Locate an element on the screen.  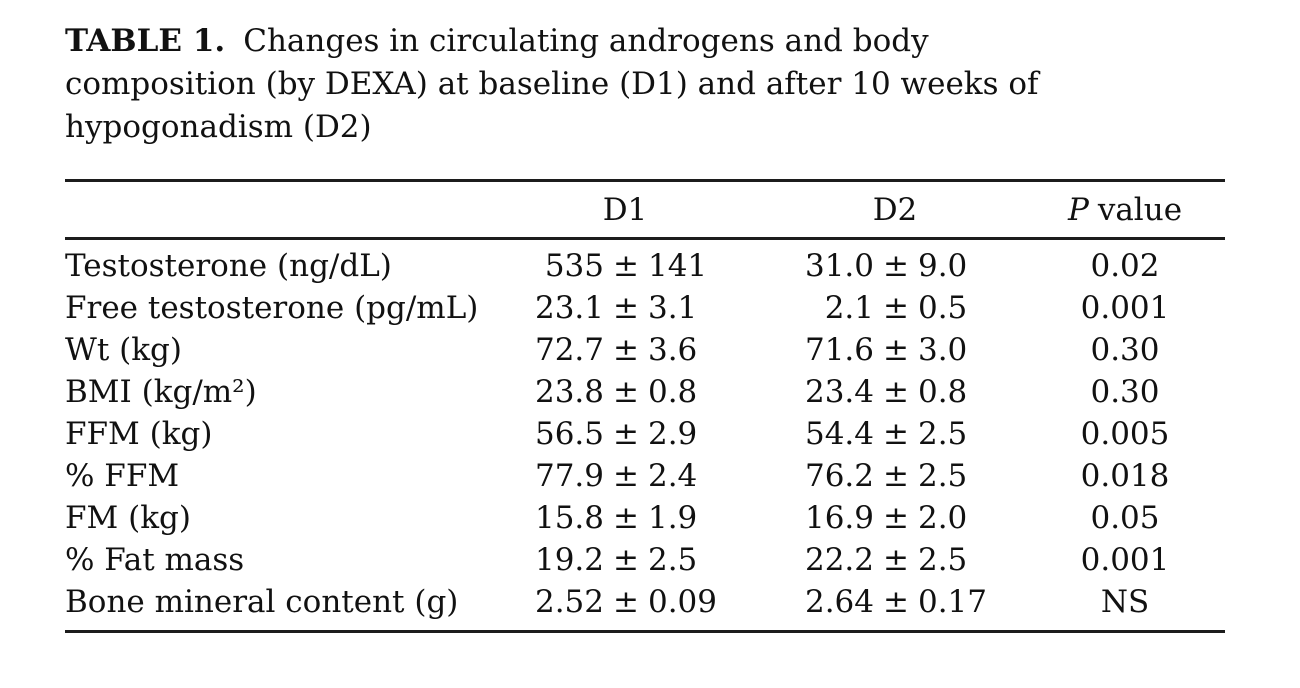
d1-mean-value: 19.2 is located at coordinates (569, 560).